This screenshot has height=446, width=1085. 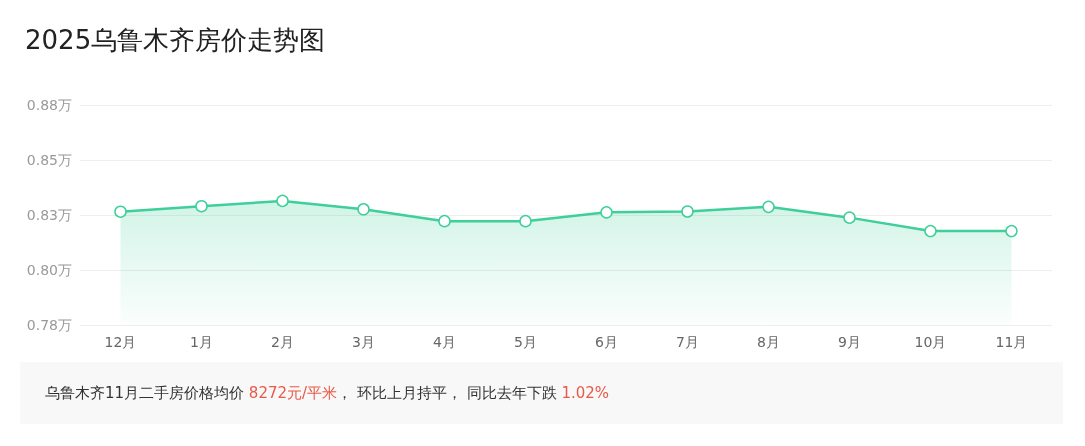 I want to click on text: 乌鲁木齐11月二手房价格均价, so click(x=145, y=393).